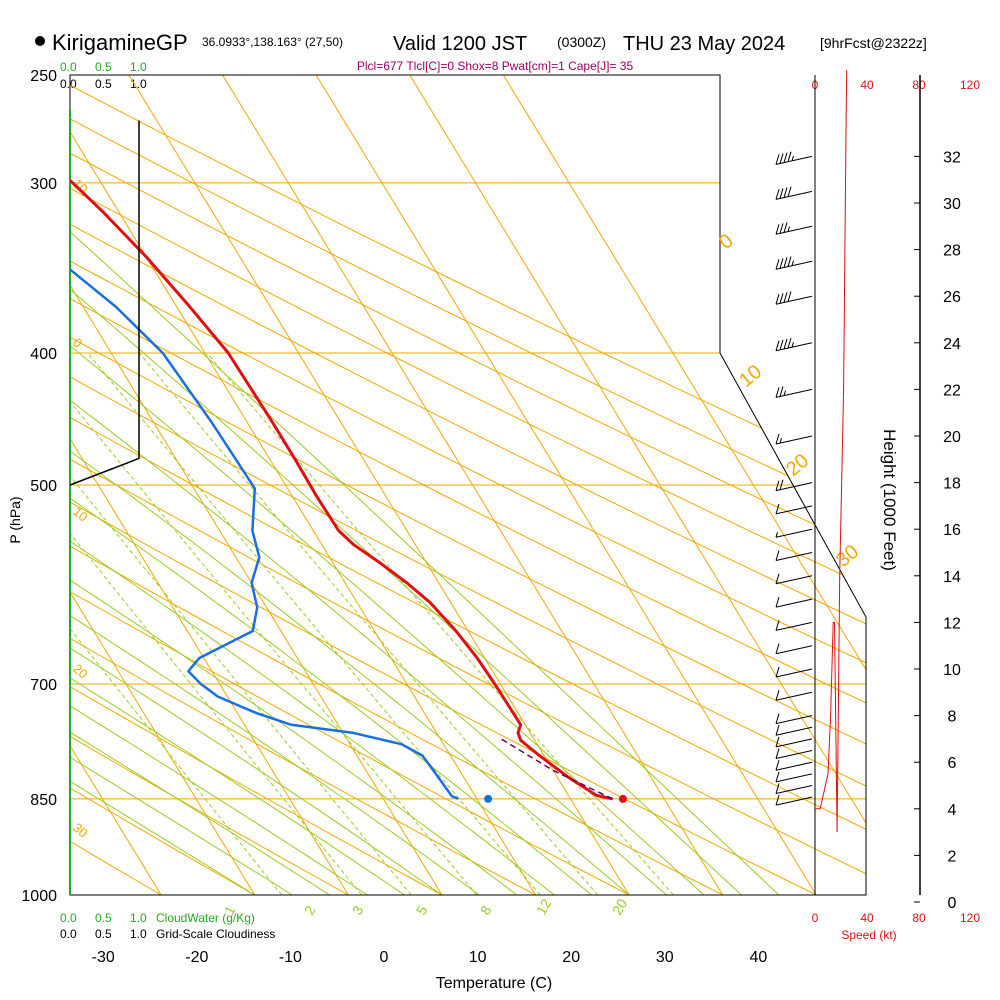 The height and width of the screenshot is (1000, 1000). What do you see at coordinates (80, 671) in the screenshot?
I see `dry-adiabat-label: 20` at bounding box center [80, 671].